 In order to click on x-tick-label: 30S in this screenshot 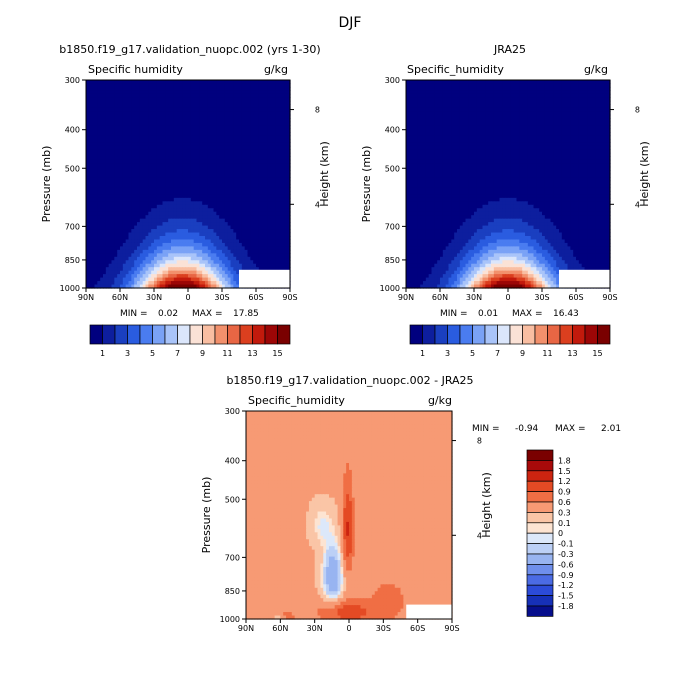, I will do `click(221, 297)`.